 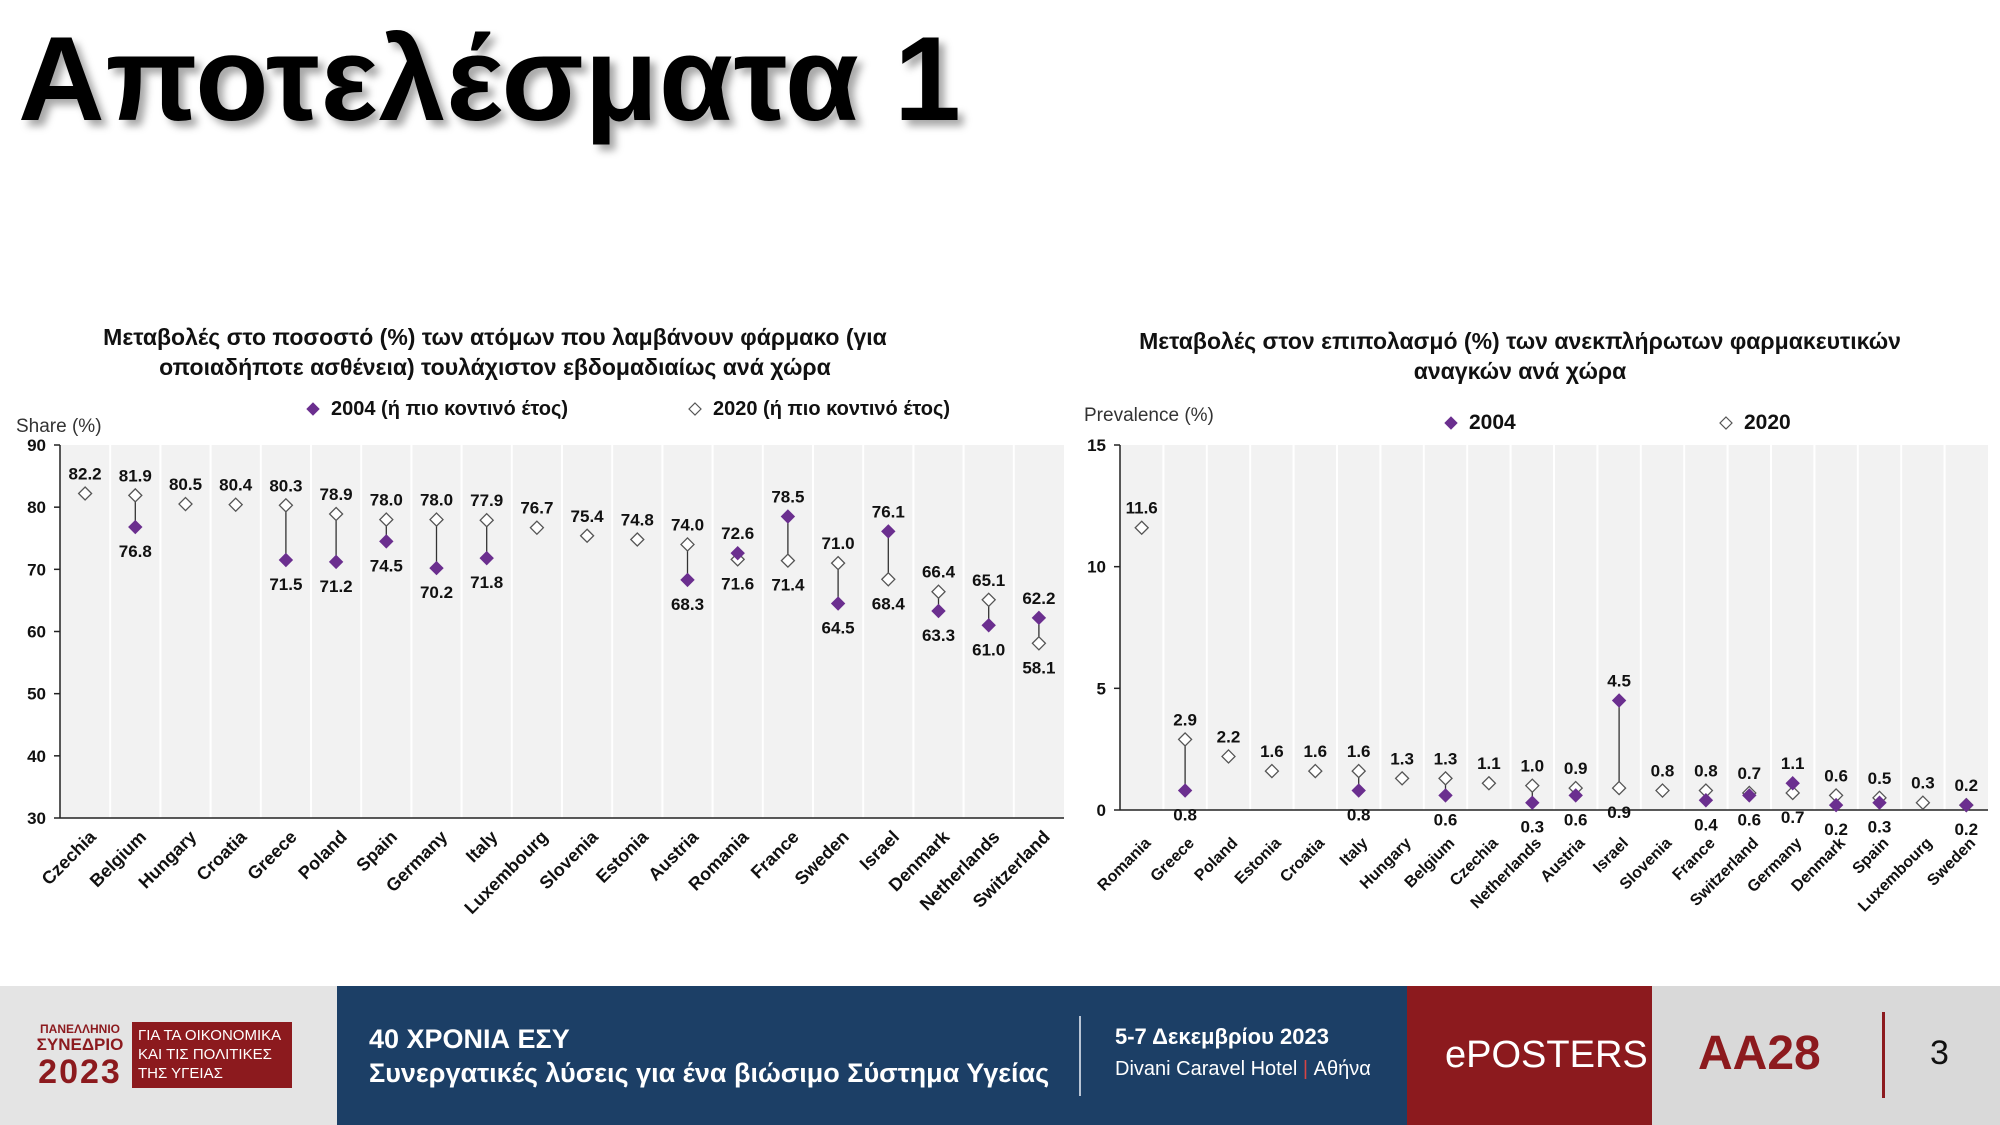 I want to click on venue-name: Divani Caravel Hotel, so click(x=1206, y=1069).